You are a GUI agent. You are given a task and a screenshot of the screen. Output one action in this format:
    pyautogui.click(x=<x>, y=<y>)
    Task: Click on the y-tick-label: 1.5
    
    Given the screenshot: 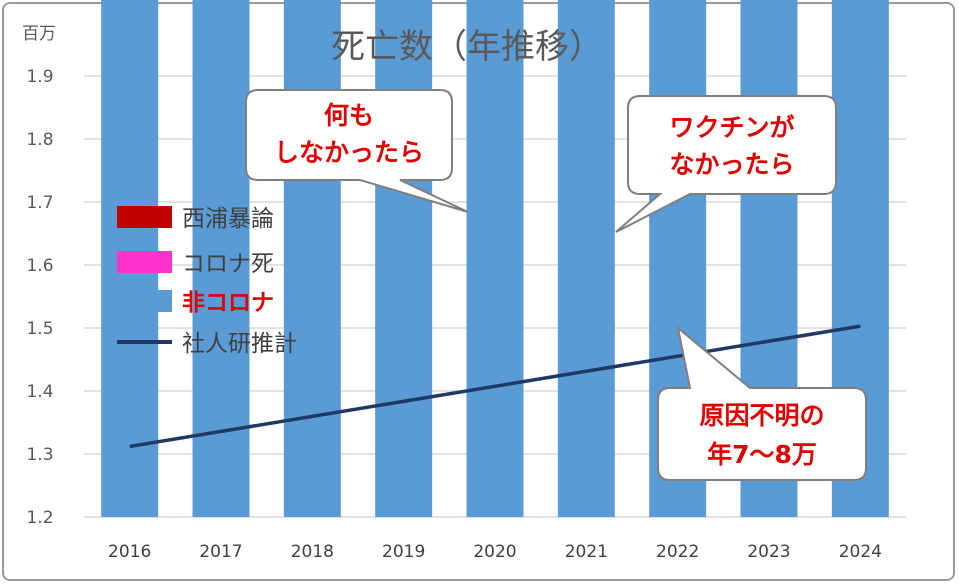 What is the action you would take?
    pyautogui.click(x=39, y=329)
    